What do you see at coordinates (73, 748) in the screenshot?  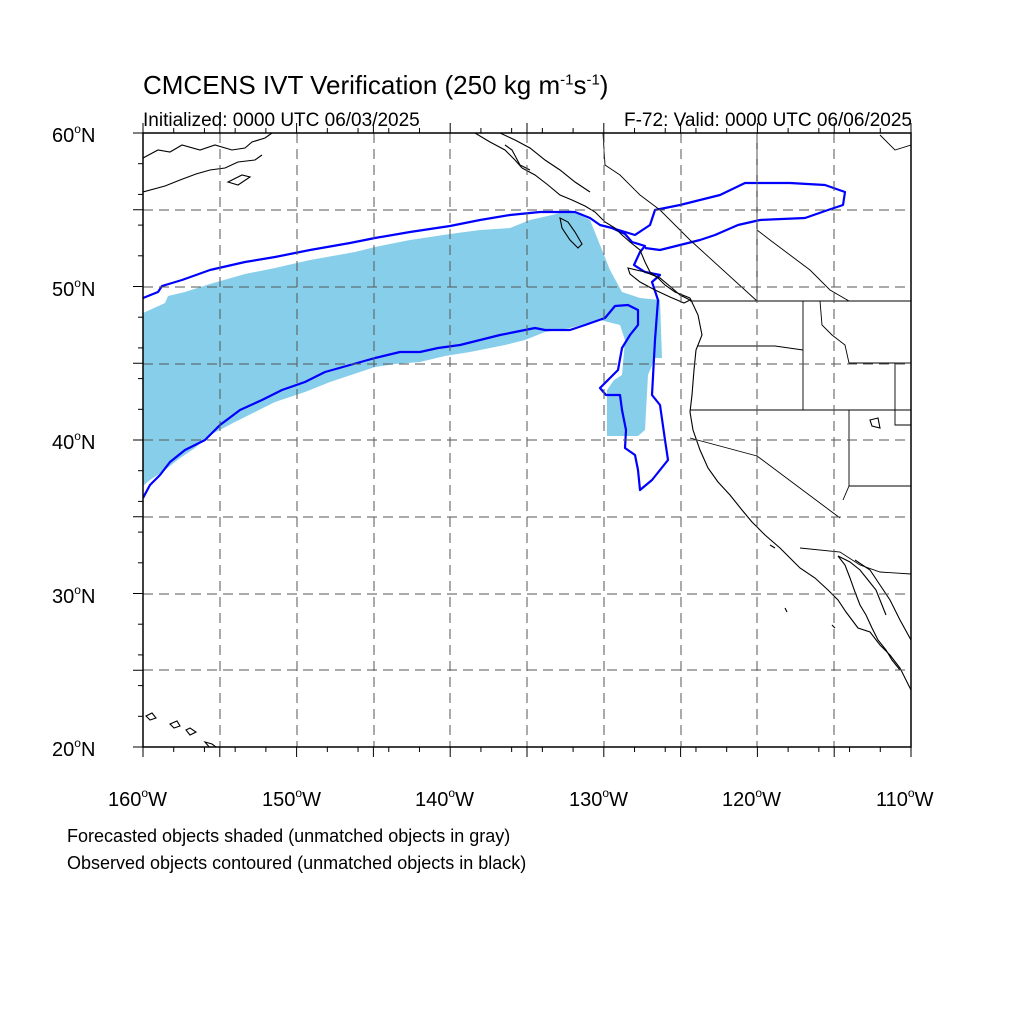 I see `lat-label-20: 20oN` at bounding box center [73, 748].